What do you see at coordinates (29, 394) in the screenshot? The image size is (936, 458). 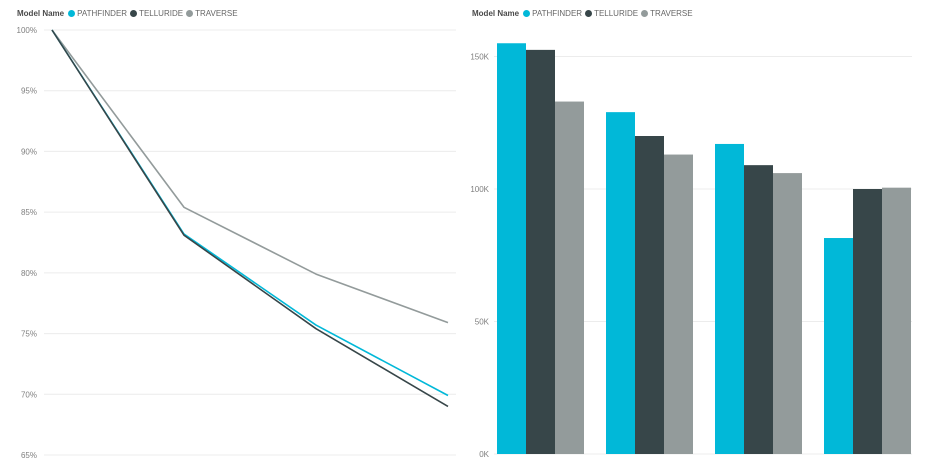 I see `y-tick-label: 70%` at bounding box center [29, 394].